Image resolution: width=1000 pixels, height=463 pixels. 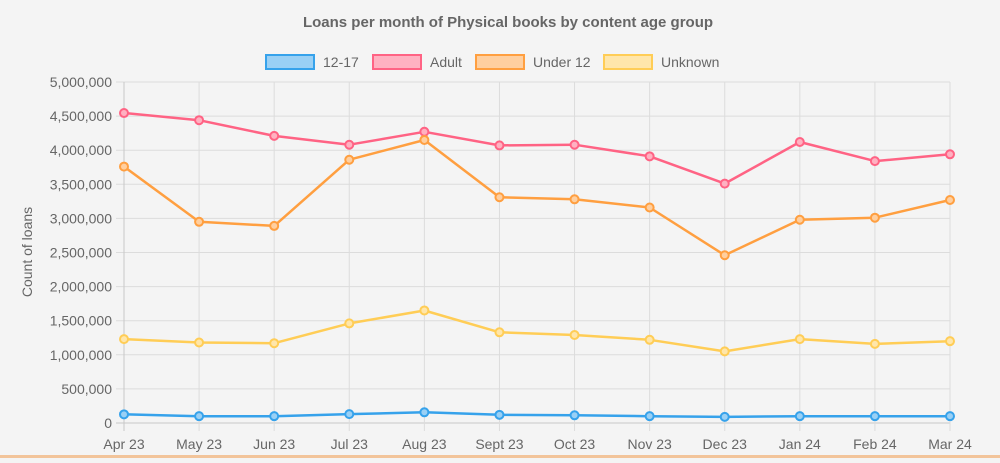 I want to click on y-tick-label: 4,500,000, so click(x=81, y=116).